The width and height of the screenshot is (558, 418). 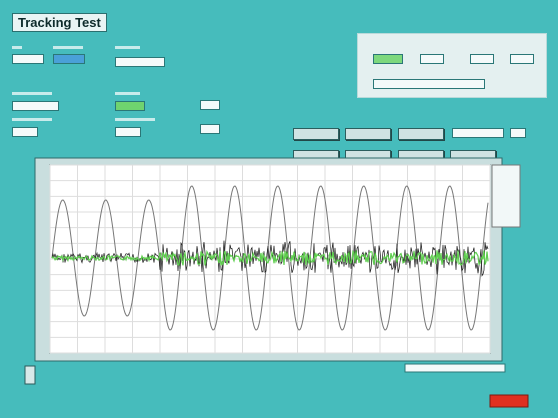 I want to click on window-title: Tracking Test, so click(x=59, y=22).